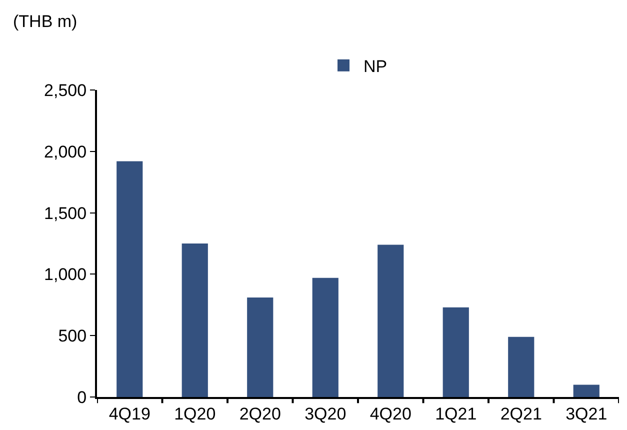 The height and width of the screenshot is (430, 627). I want to click on x-tick-label: 3Q21, so click(587, 414).